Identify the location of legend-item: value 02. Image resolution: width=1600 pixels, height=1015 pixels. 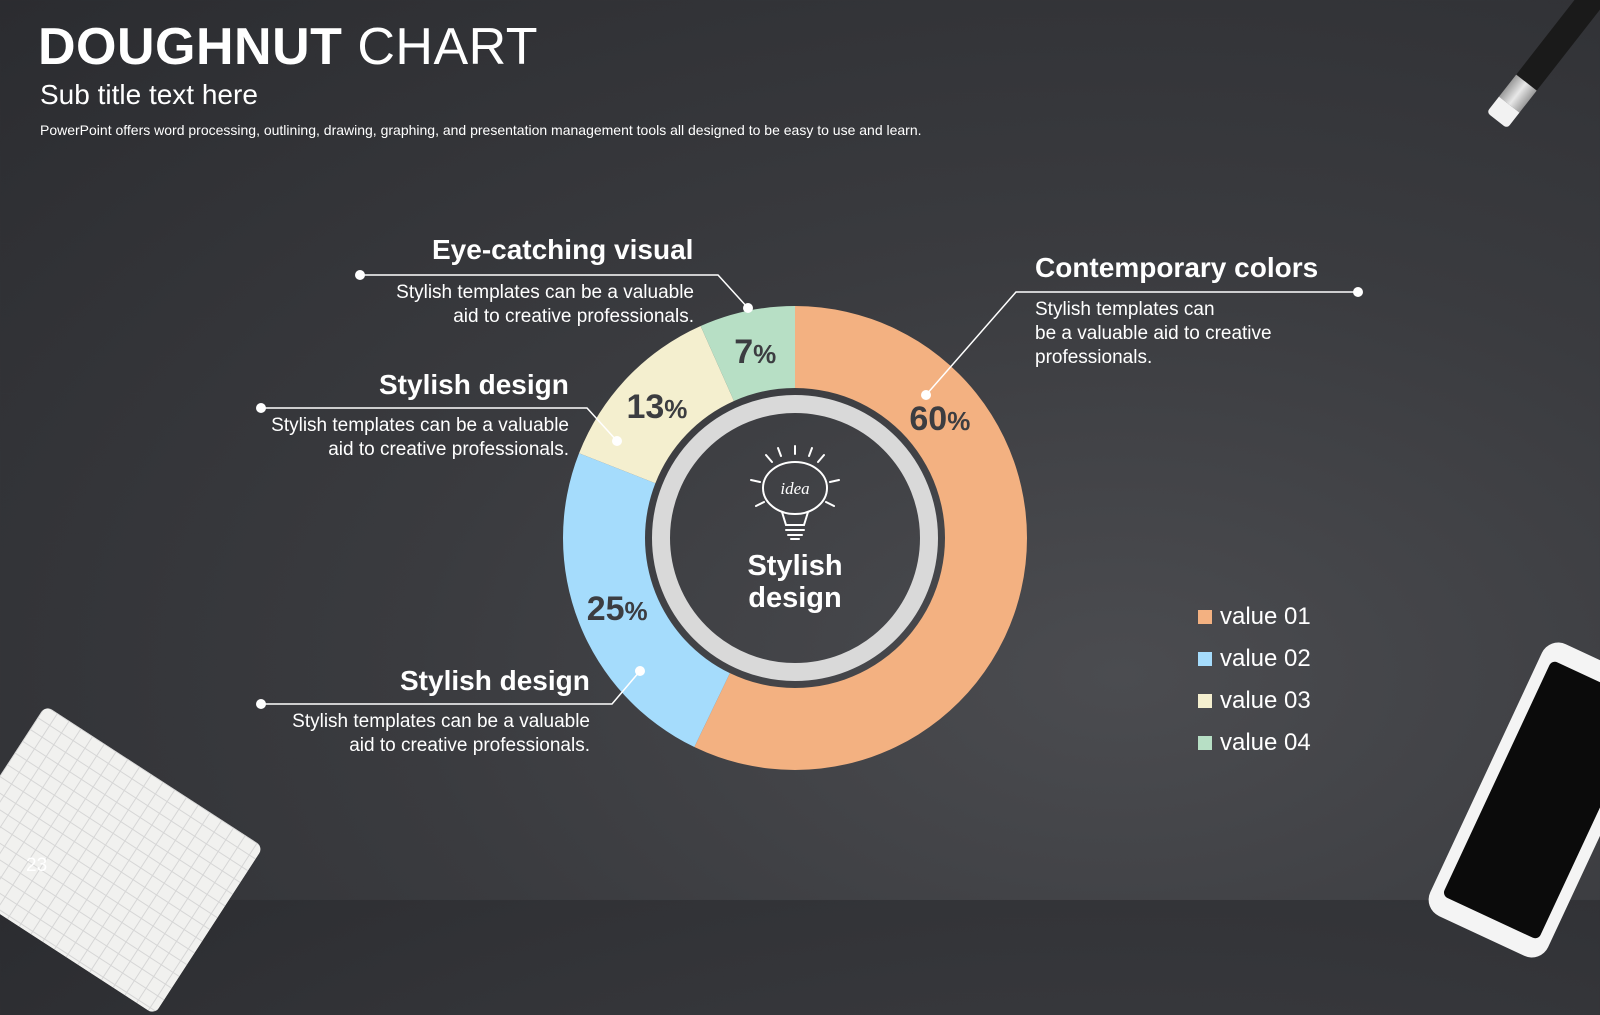
(1254, 659).